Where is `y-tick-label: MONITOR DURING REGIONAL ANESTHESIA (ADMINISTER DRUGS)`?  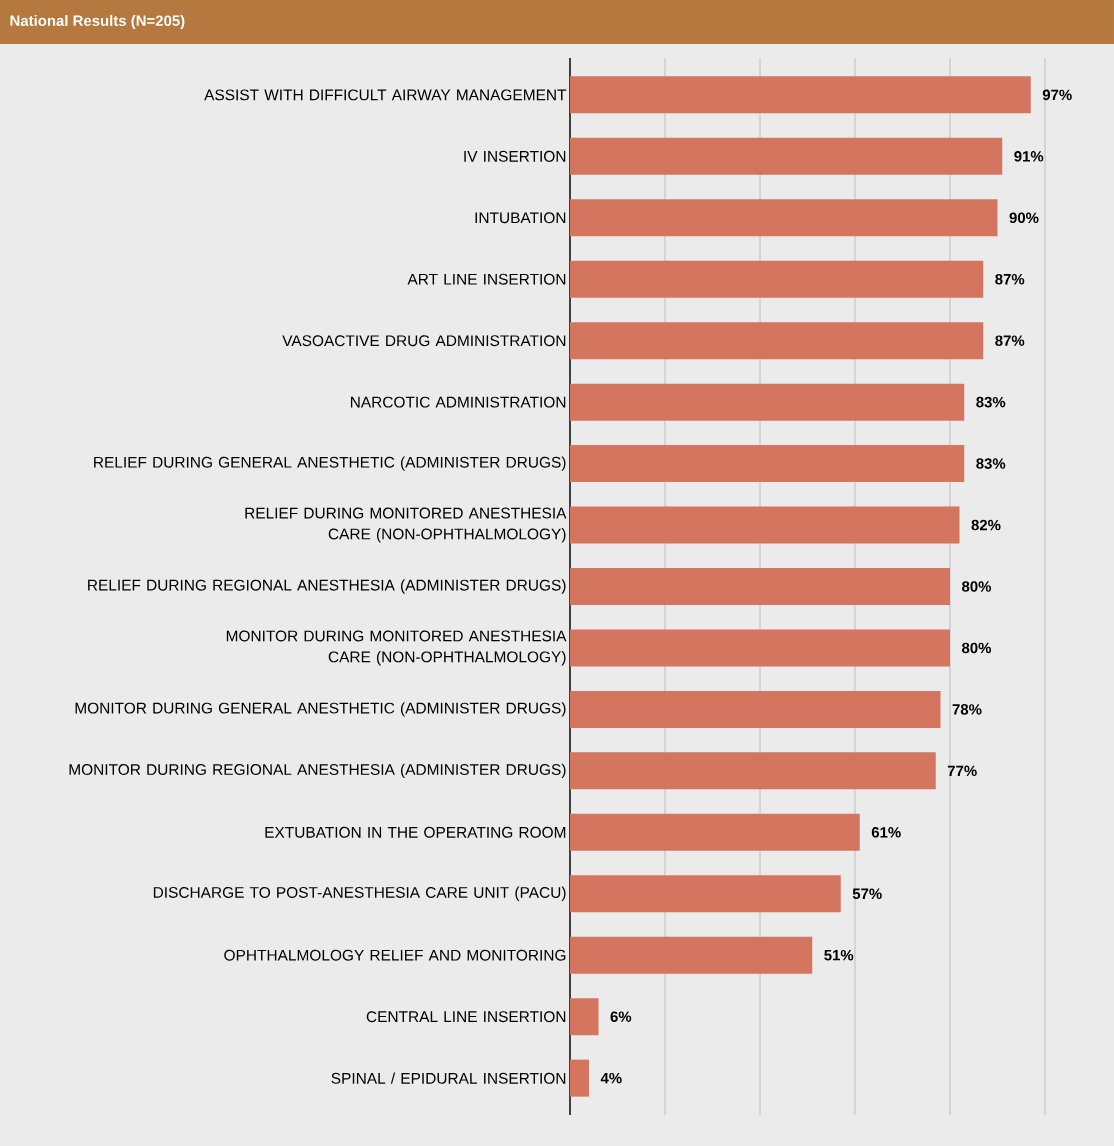
y-tick-label: MONITOR DURING REGIONAL ANESTHESIA (ADMINISTER DRUGS) is located at coordinates (317, 771).